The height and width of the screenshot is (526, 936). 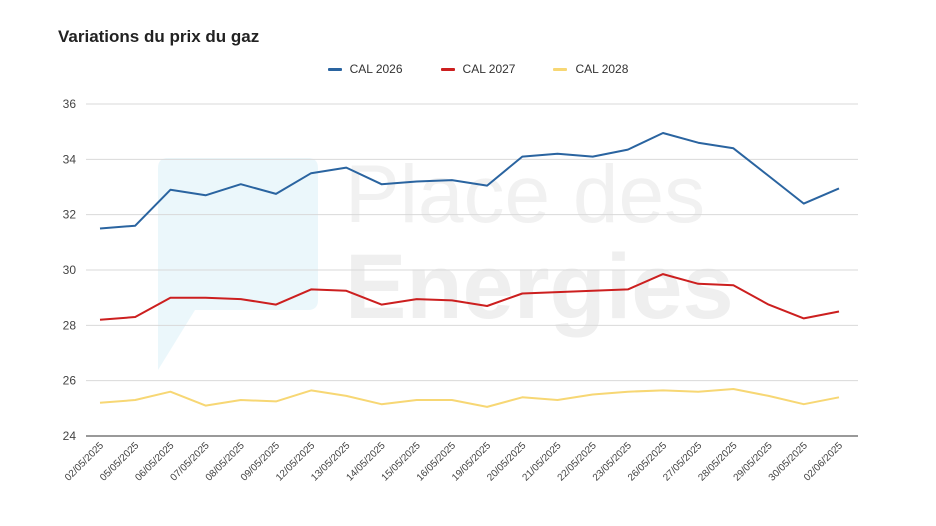 I want to click on legend-swatch-cal-2026, so click(x=334, y=69).